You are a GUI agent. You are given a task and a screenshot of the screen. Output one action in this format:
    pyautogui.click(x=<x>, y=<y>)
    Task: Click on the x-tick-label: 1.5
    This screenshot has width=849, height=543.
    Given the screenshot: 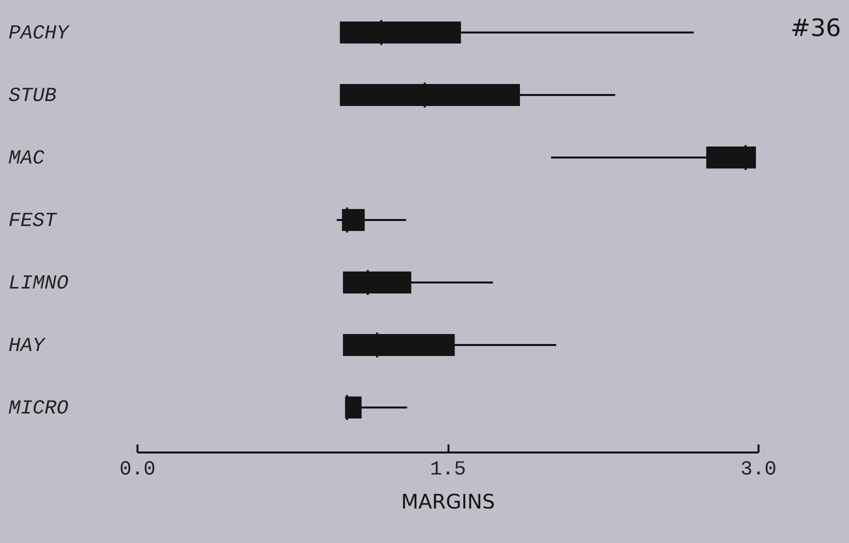 What is the action you would take?
    pyautogui.click(x=448, y=470)
    